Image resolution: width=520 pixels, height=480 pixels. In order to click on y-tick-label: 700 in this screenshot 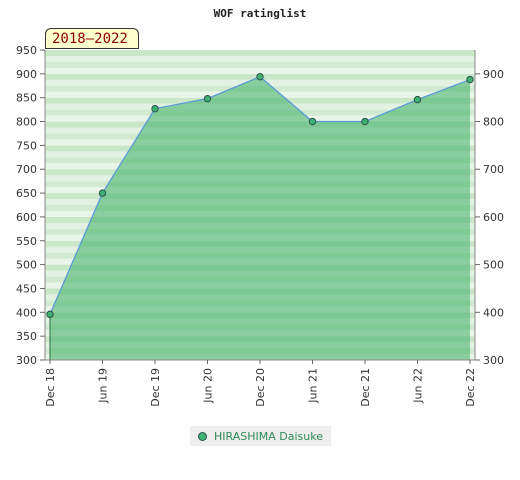, I will do `click(26, 169)`.